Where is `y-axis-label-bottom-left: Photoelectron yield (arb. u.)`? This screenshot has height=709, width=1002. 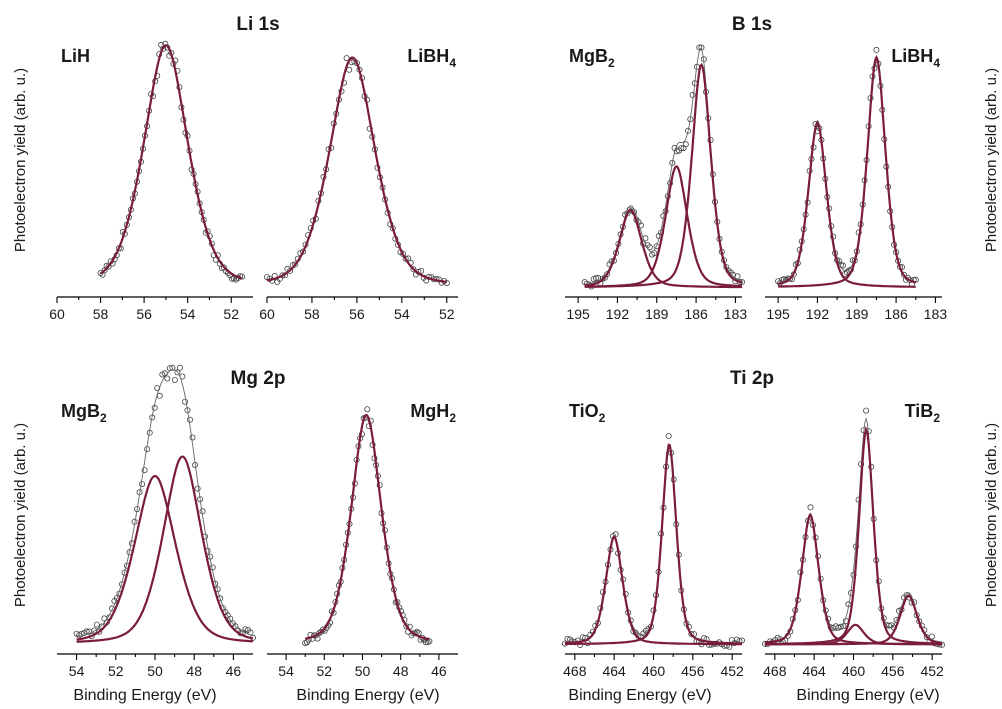
y-axis-label-bottom-left: Photoelectron yield (arb. u.) is located at coordinates (20, 515).